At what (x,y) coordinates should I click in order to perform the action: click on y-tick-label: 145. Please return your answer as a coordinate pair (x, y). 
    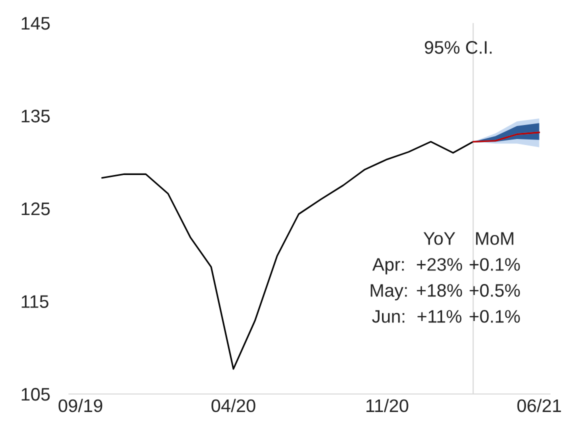
    Looking at the image, I should click on (36, 23).